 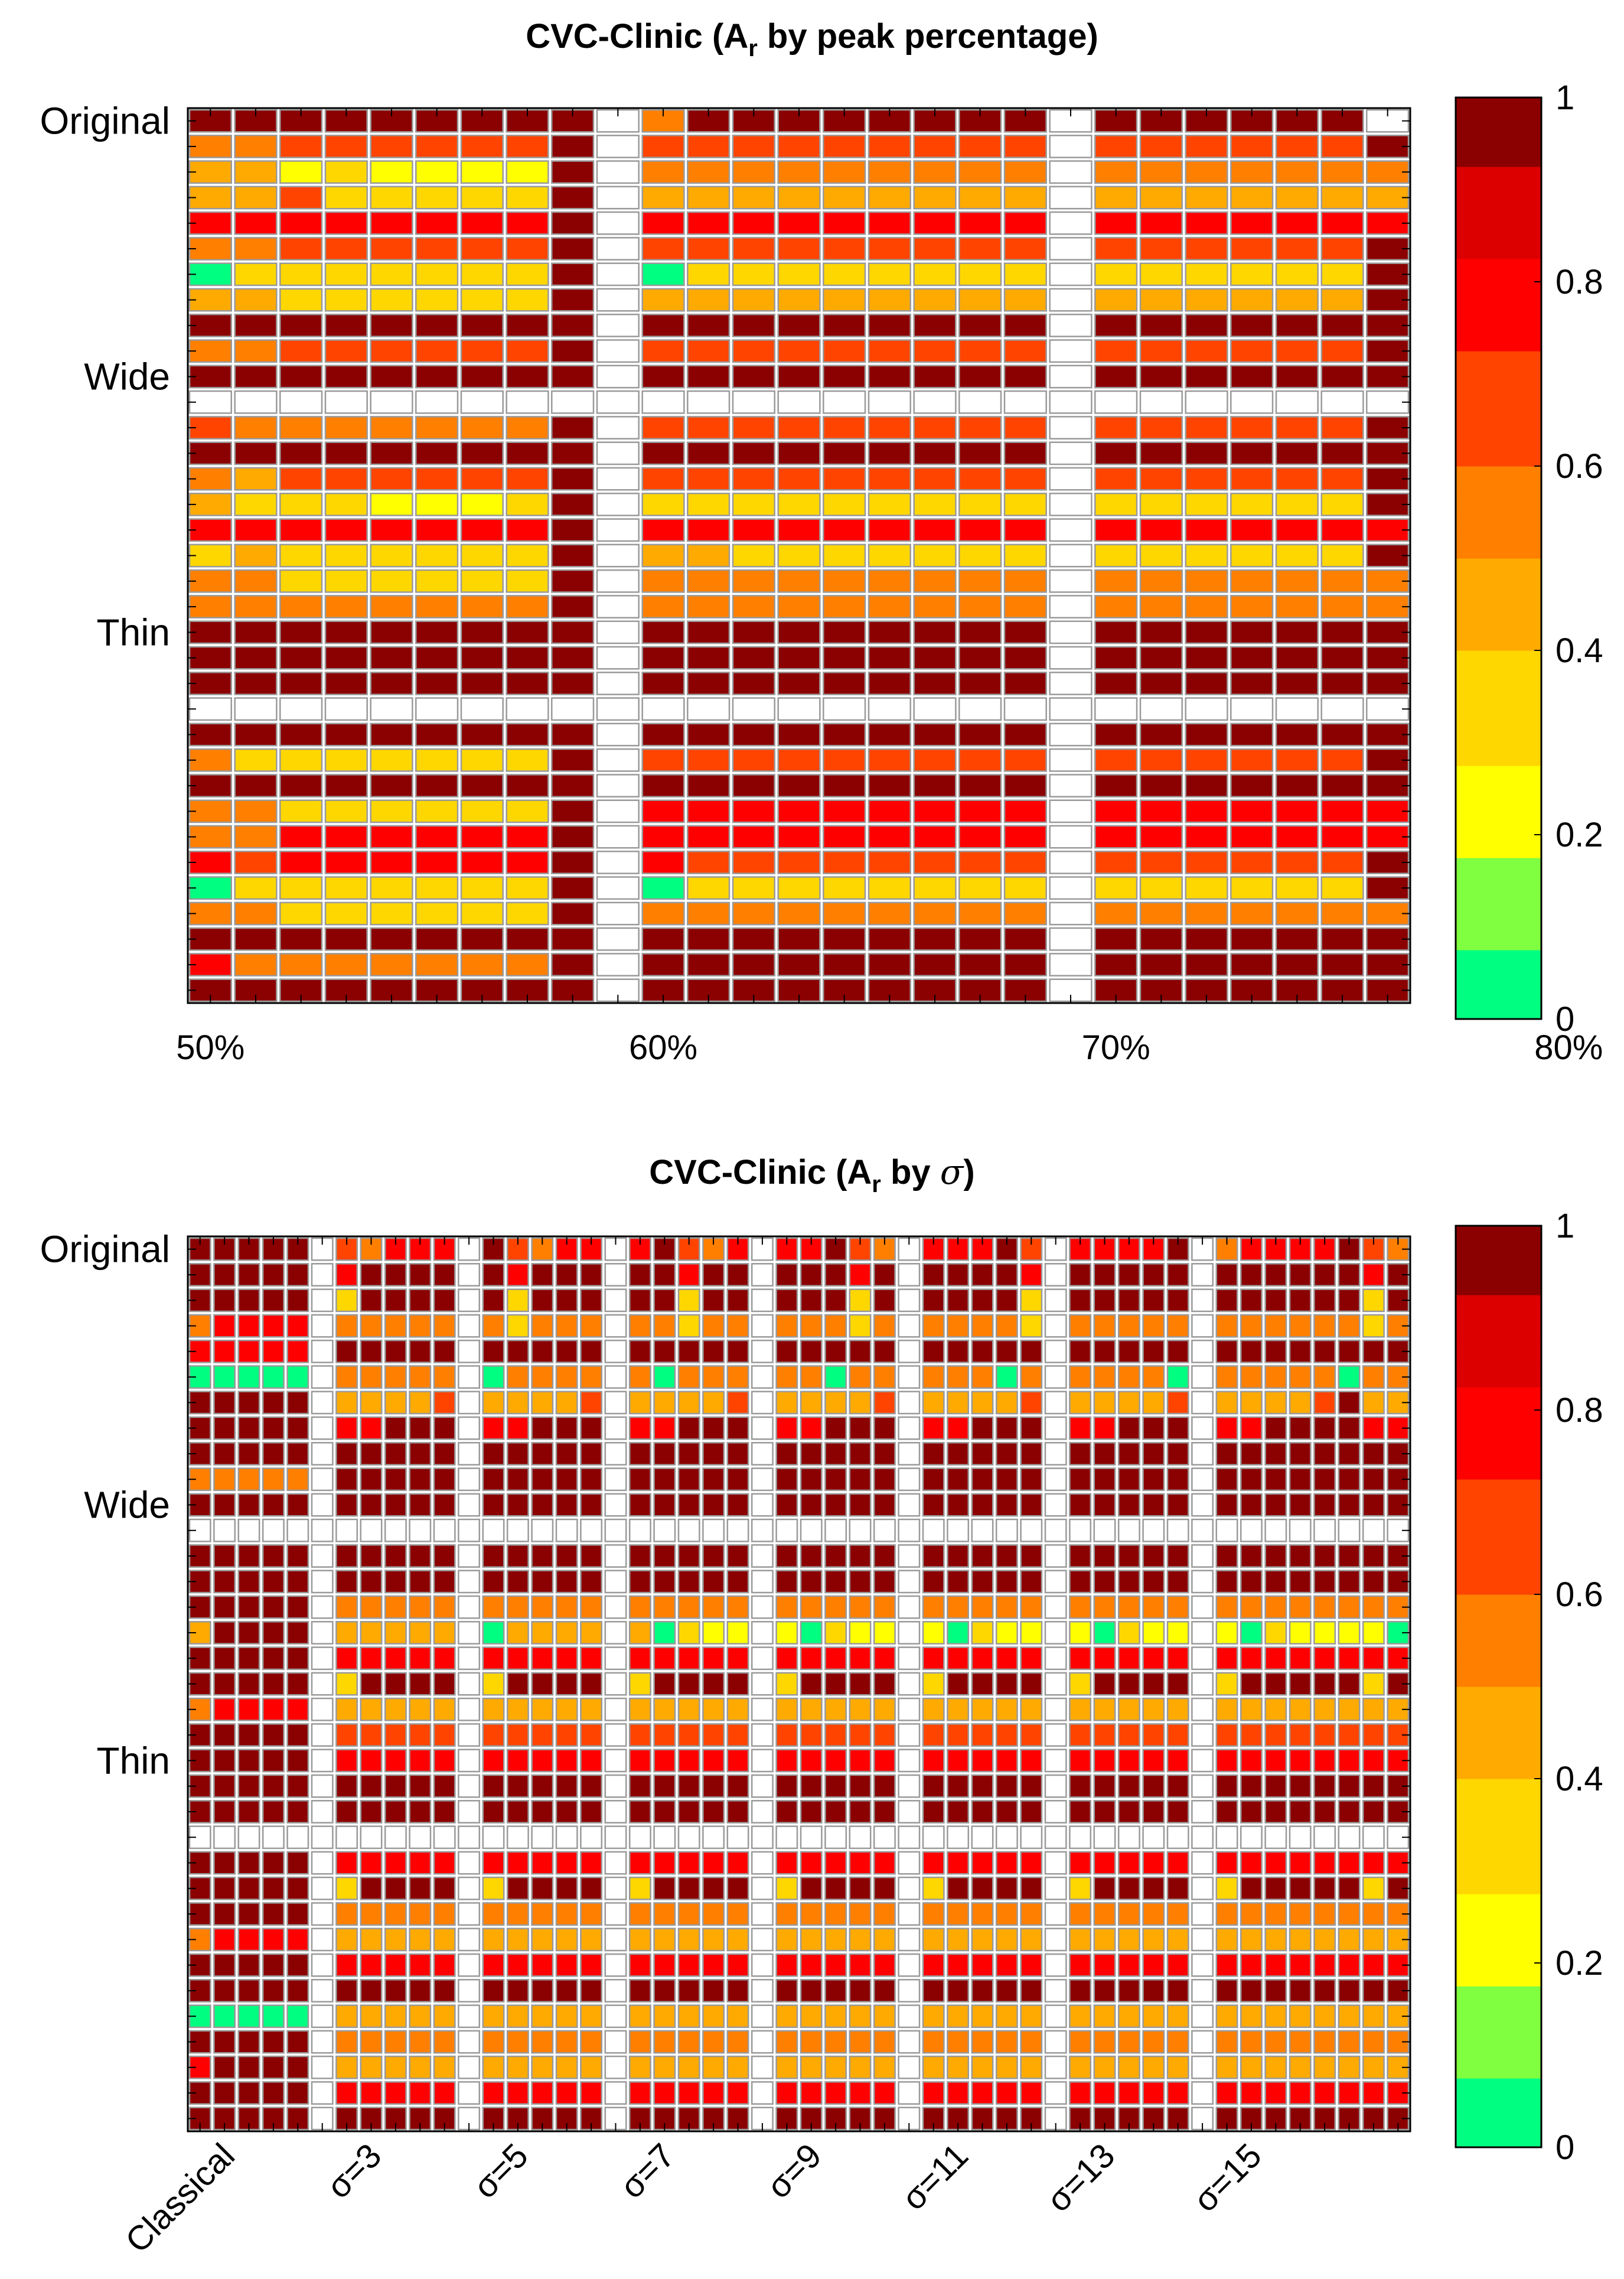 I want to click on colorbar-tick-label: 0.4, so click(x=1579, y=1779).